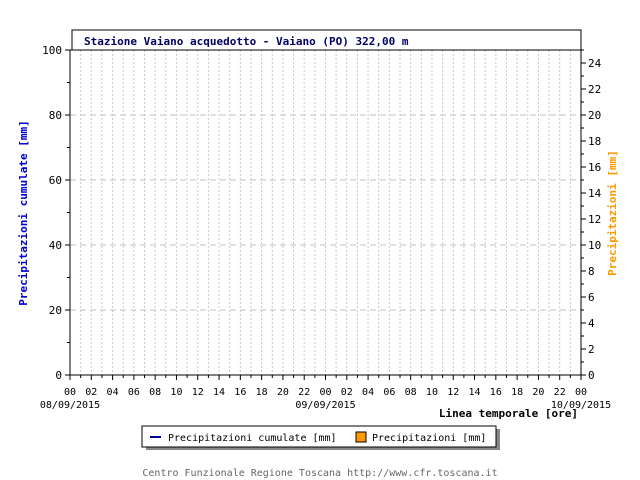 This screenshot has width=640, height=480. Describe the element at coordinates (58, 375) in the screenshot. I see `left-tick-label: 0` at that location.